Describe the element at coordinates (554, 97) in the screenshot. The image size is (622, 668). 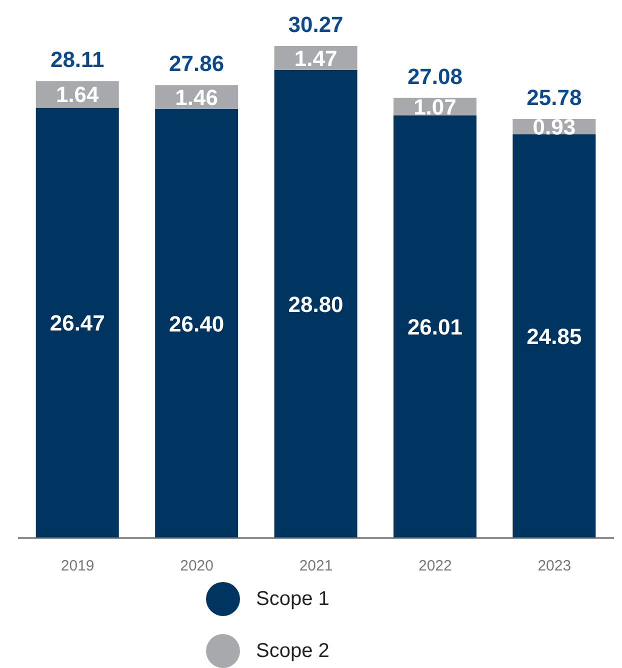
I see `total-label: 25.78` at that location.